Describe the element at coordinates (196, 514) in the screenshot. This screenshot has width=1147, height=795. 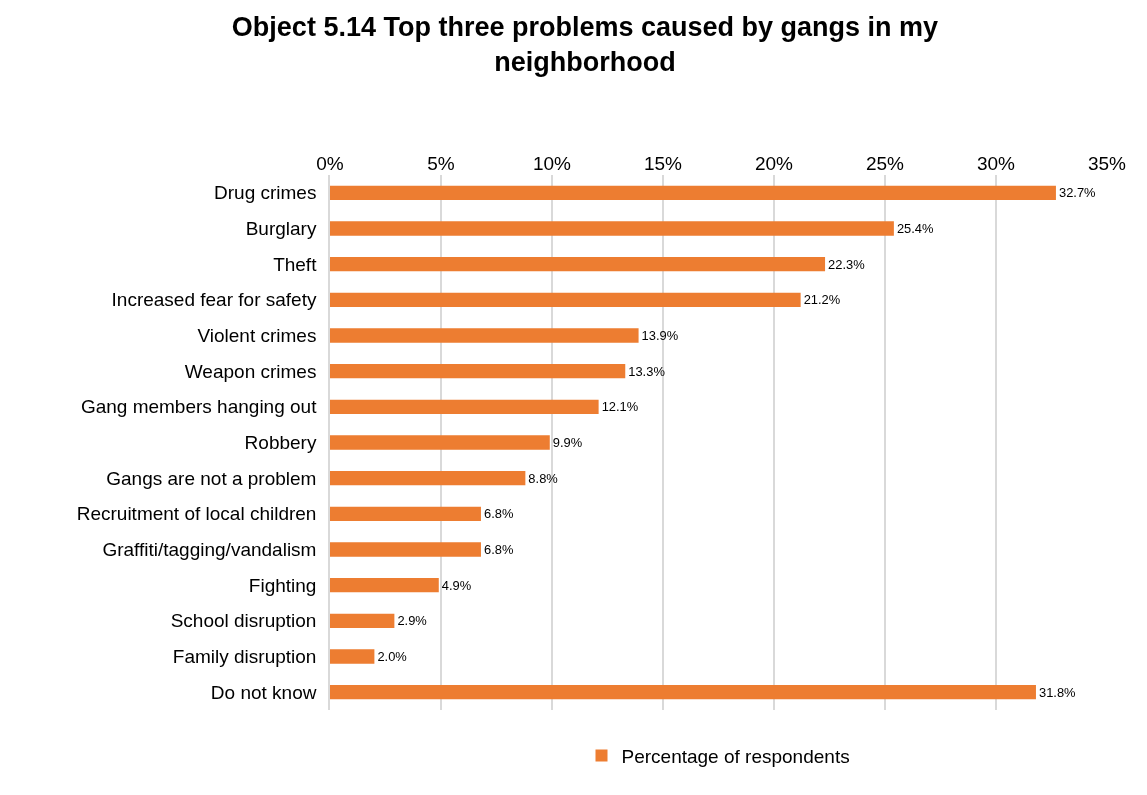
I see `y-tick-label: Recruitment of local children` at that location.